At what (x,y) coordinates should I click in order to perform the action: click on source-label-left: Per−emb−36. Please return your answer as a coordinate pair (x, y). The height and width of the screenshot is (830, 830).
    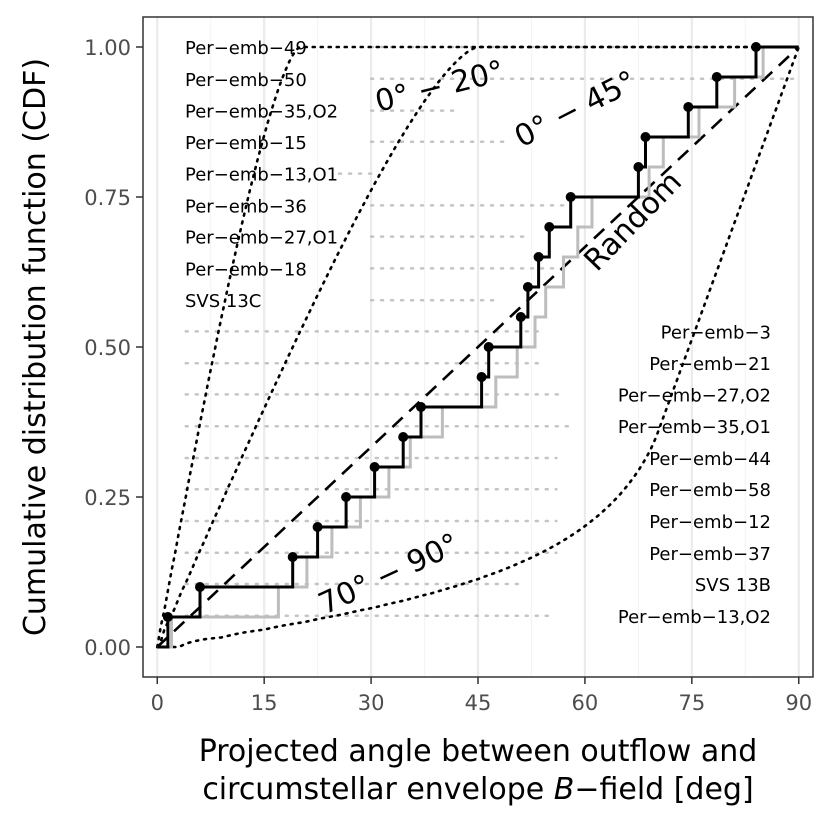
    Looking at the image, I should click on (246, 206).